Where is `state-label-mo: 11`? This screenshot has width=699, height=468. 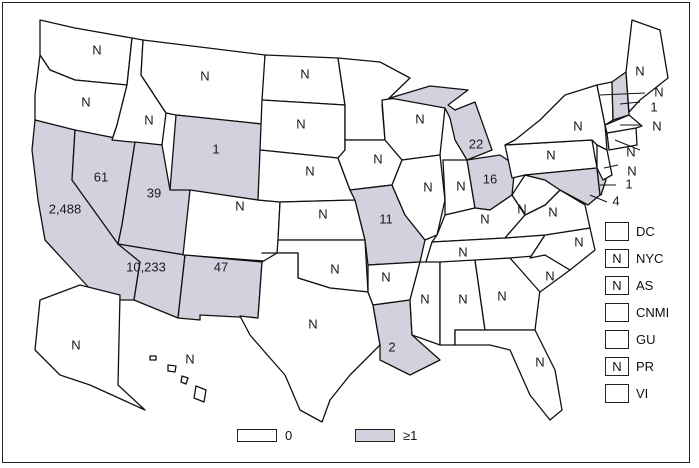
state-label-mo: 11 is located at coordinates (386, 218).